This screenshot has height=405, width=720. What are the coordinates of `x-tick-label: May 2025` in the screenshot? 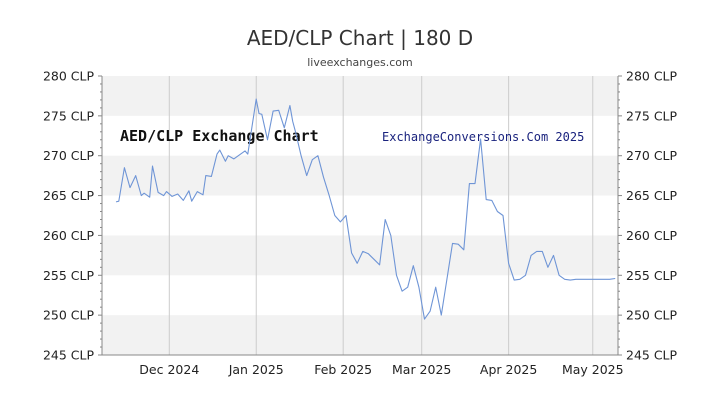 It's located at (593, 369).